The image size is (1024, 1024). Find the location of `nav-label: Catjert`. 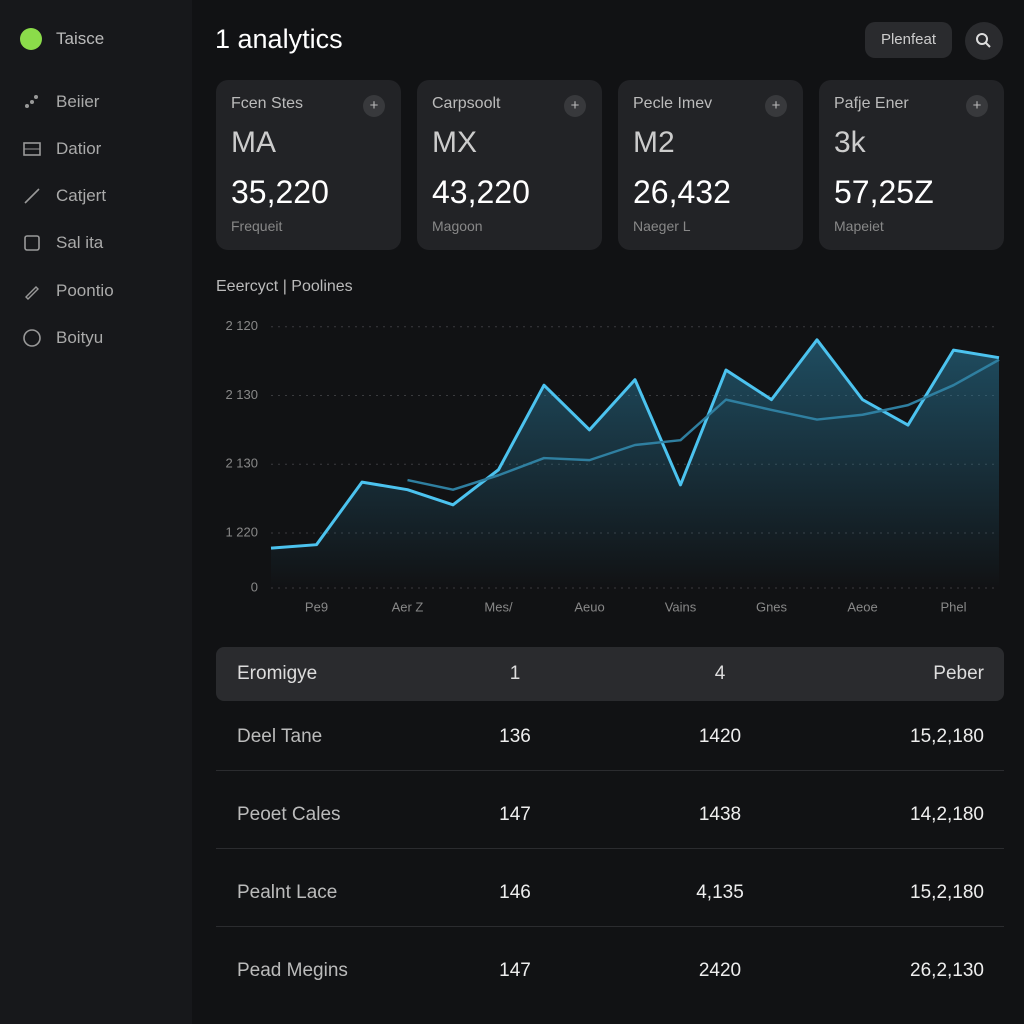

nav-label: Catjert is located at coordinates (81, 195).